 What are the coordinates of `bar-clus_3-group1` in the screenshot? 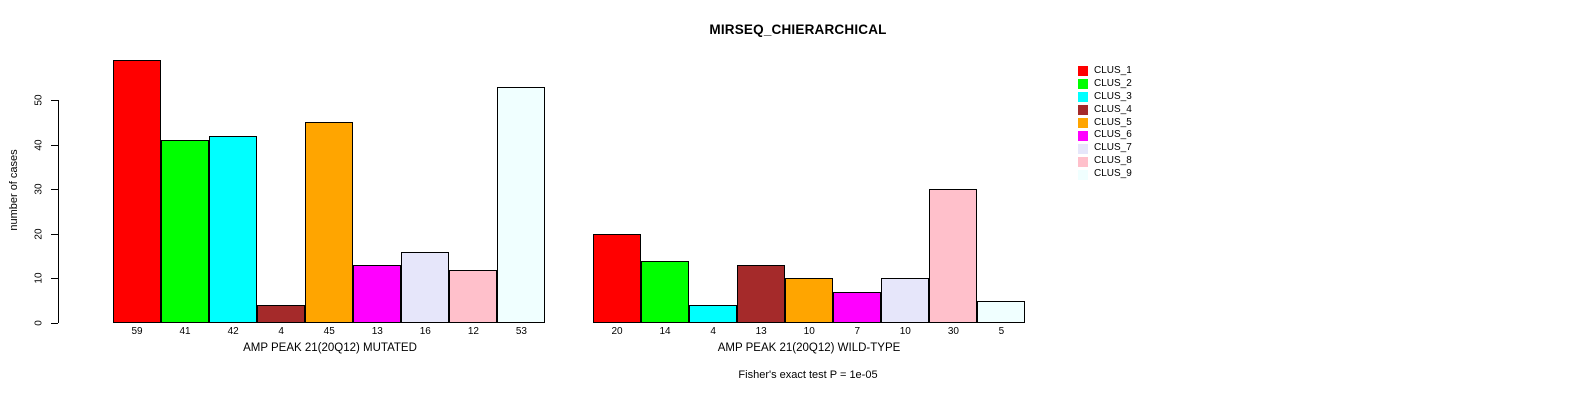 It's located at (713, 314).